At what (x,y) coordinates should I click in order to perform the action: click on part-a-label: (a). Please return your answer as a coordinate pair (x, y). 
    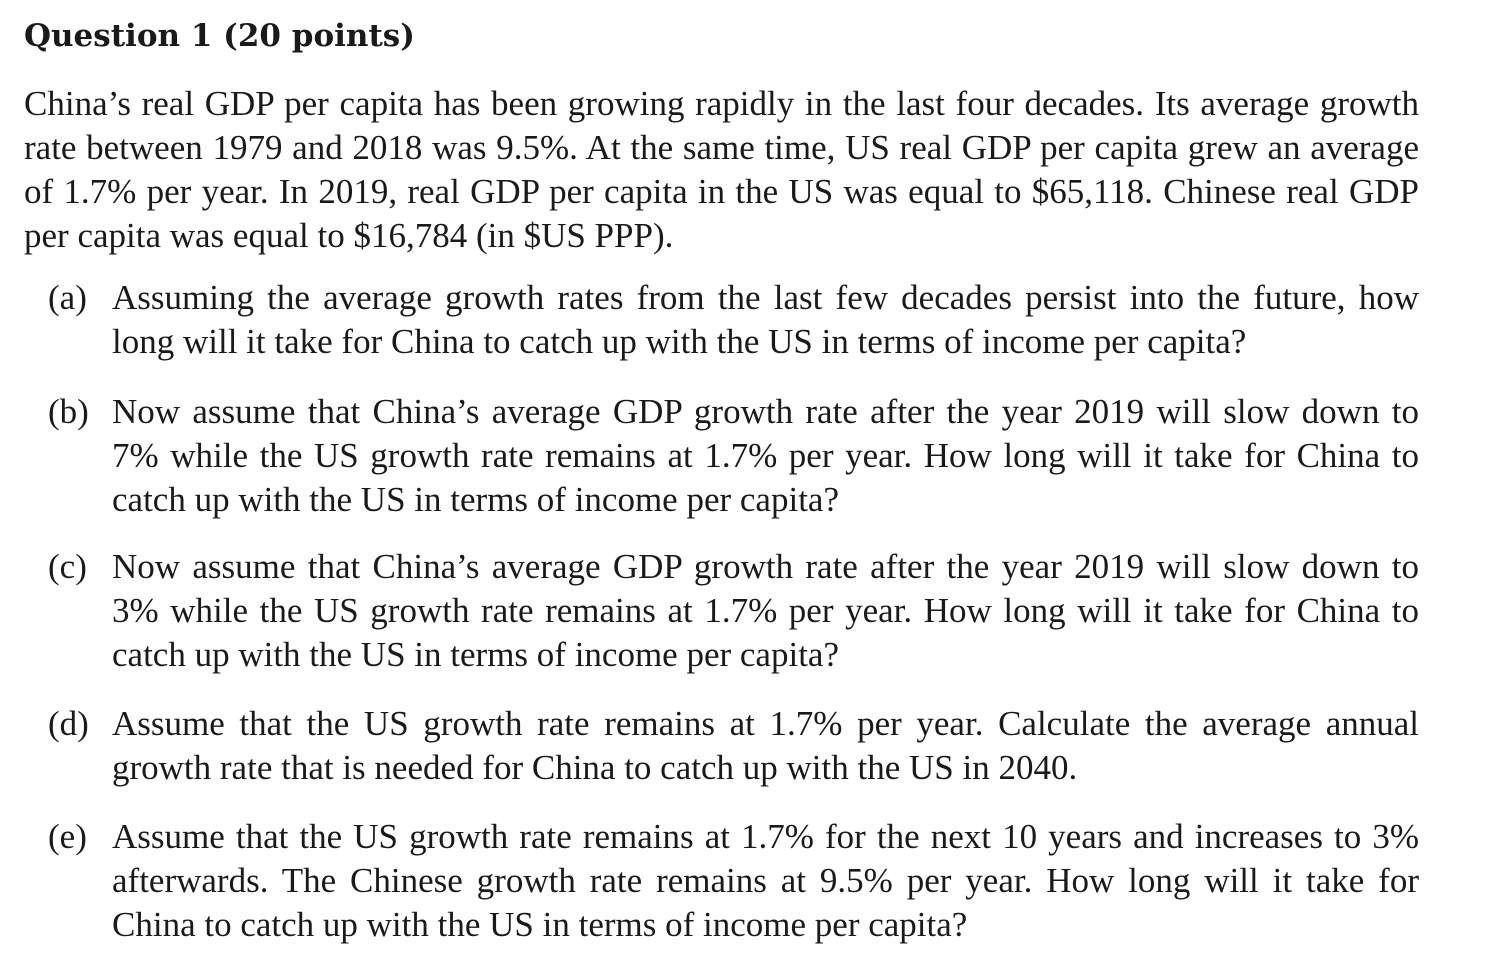
    Looking at the image, I should click on (67, 297).